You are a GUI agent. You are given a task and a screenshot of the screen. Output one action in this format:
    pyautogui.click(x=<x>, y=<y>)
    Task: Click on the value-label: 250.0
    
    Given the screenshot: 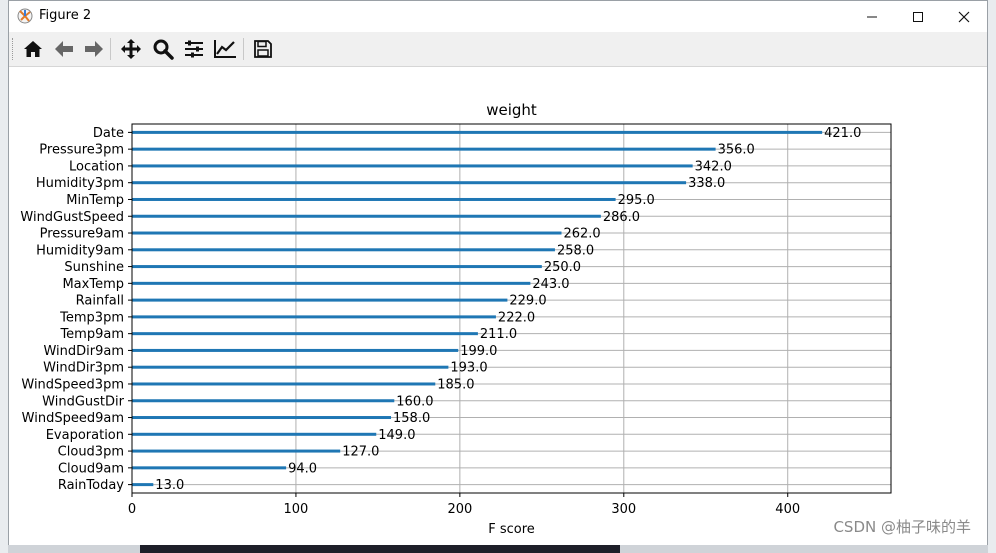 What is the action you would take?
    pyautogui.click(x=562, y=267)
    